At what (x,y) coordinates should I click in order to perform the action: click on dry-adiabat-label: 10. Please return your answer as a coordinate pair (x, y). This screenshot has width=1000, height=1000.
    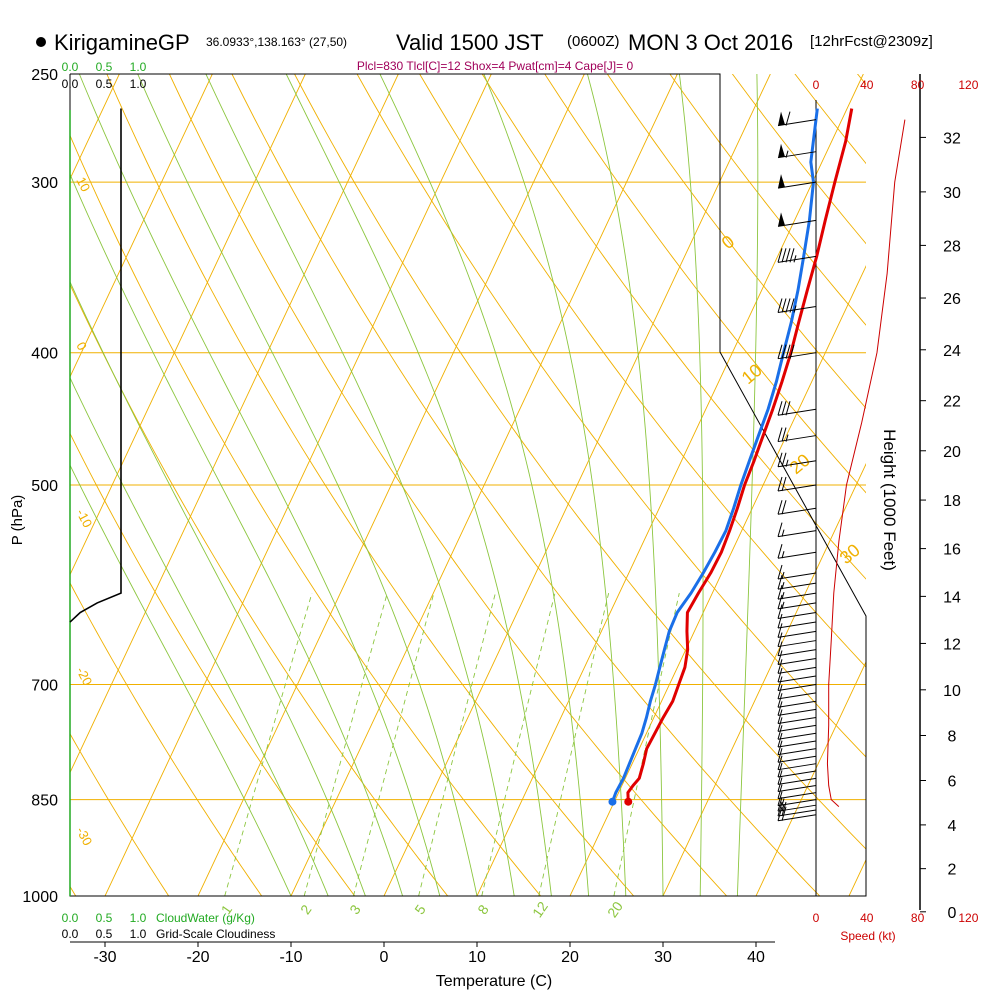
    Looking at the image, I should click on (752, 374).